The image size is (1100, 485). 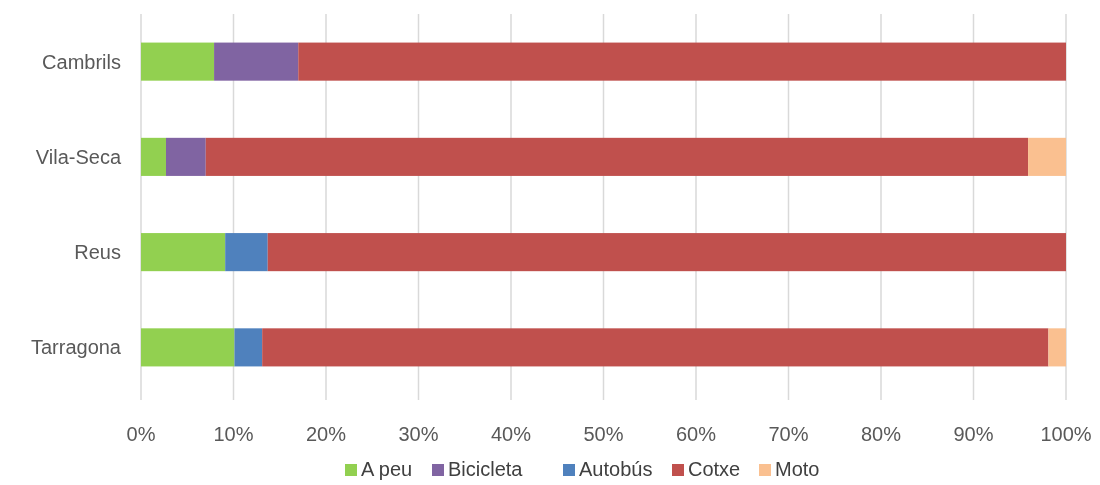 I want to click on legend-label: Bicicleta, so click(x=486, y=469).